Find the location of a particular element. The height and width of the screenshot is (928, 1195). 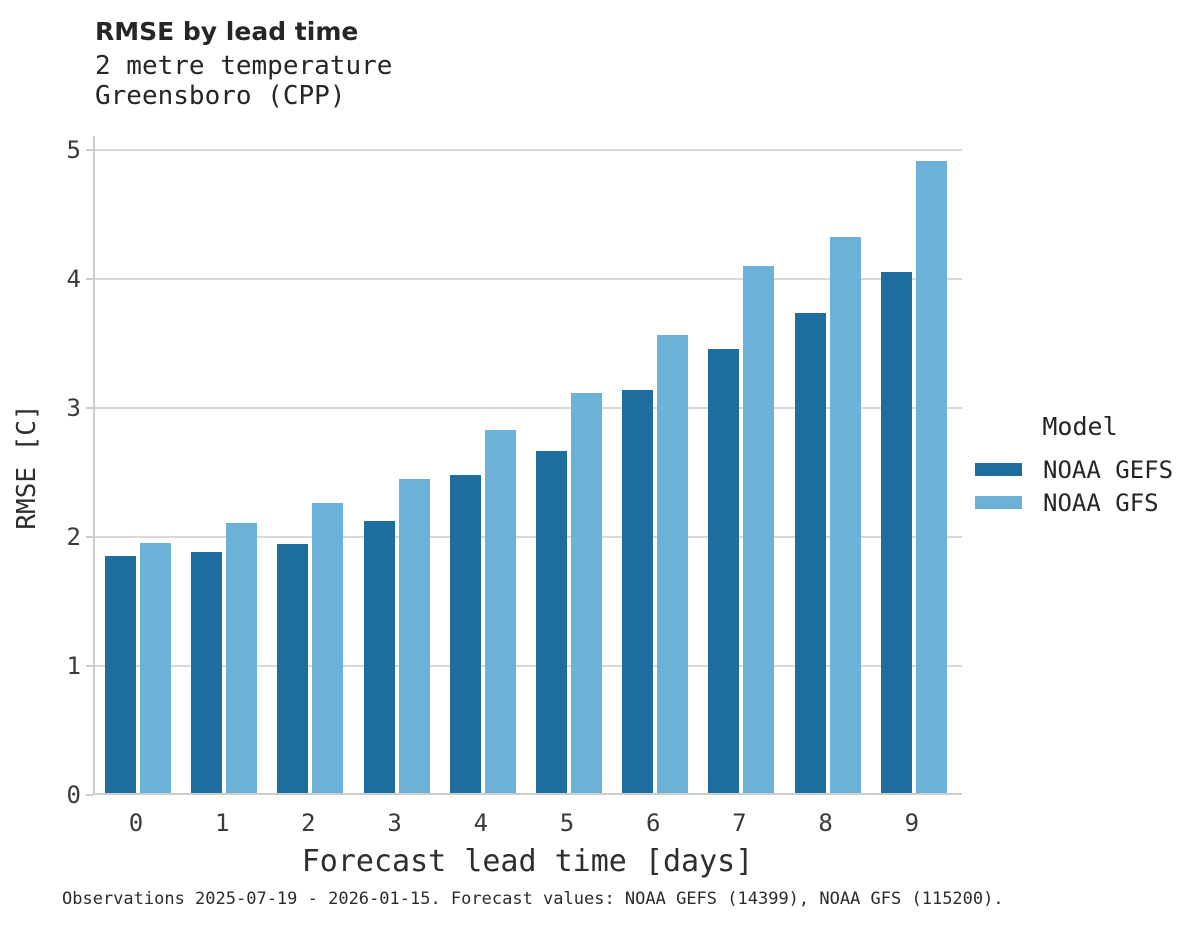

legend-entry-noaa-gefs: NOAA GEFS is located at coordinates (1080, 469).